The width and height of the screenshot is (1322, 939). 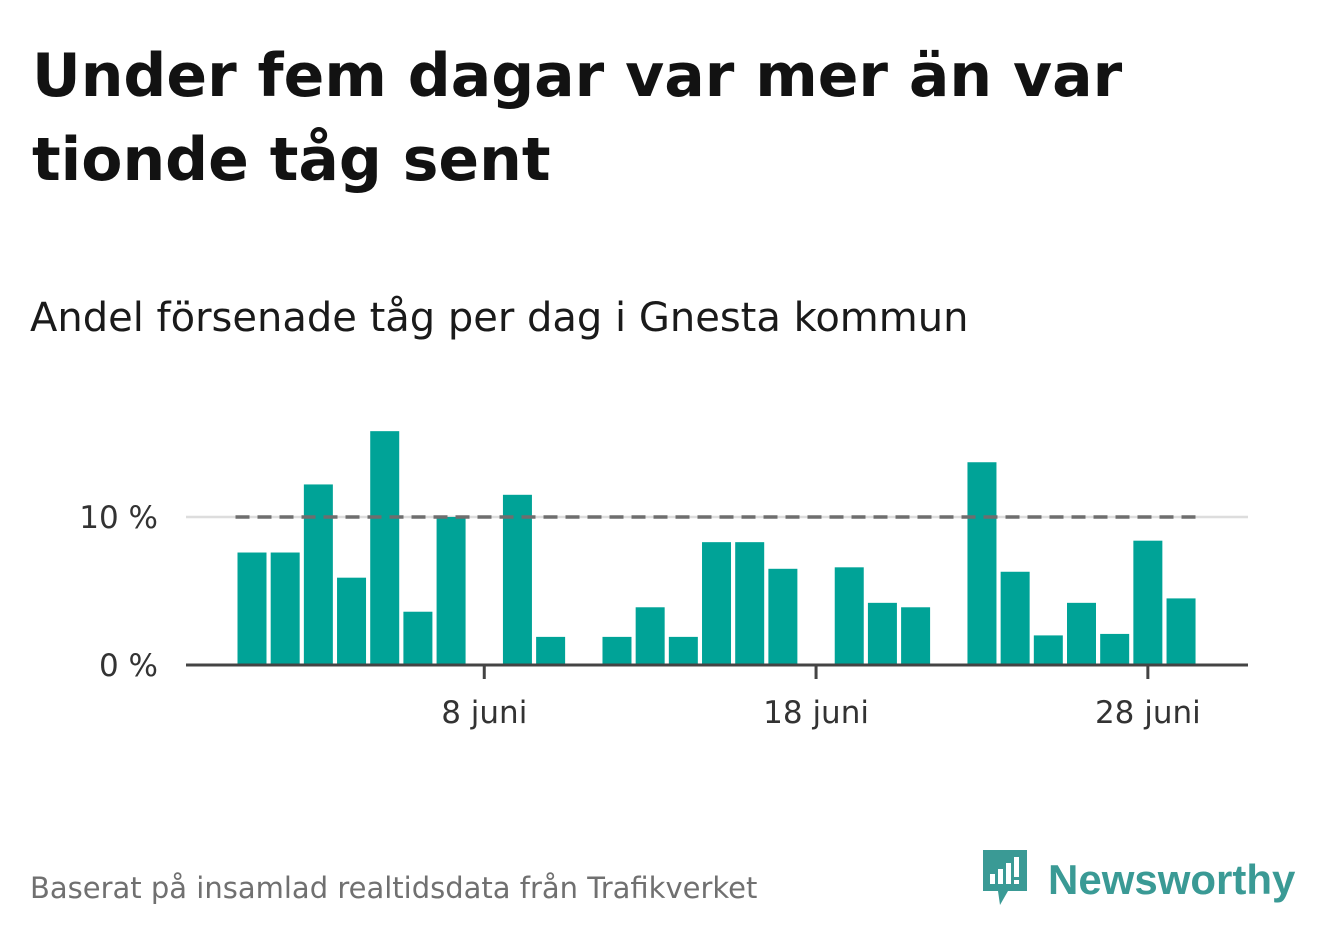 What do you see at coordinates (118, 518) in the screenshot?
I see `y-tick-label: 10 %` at bounding box center [118, 518].